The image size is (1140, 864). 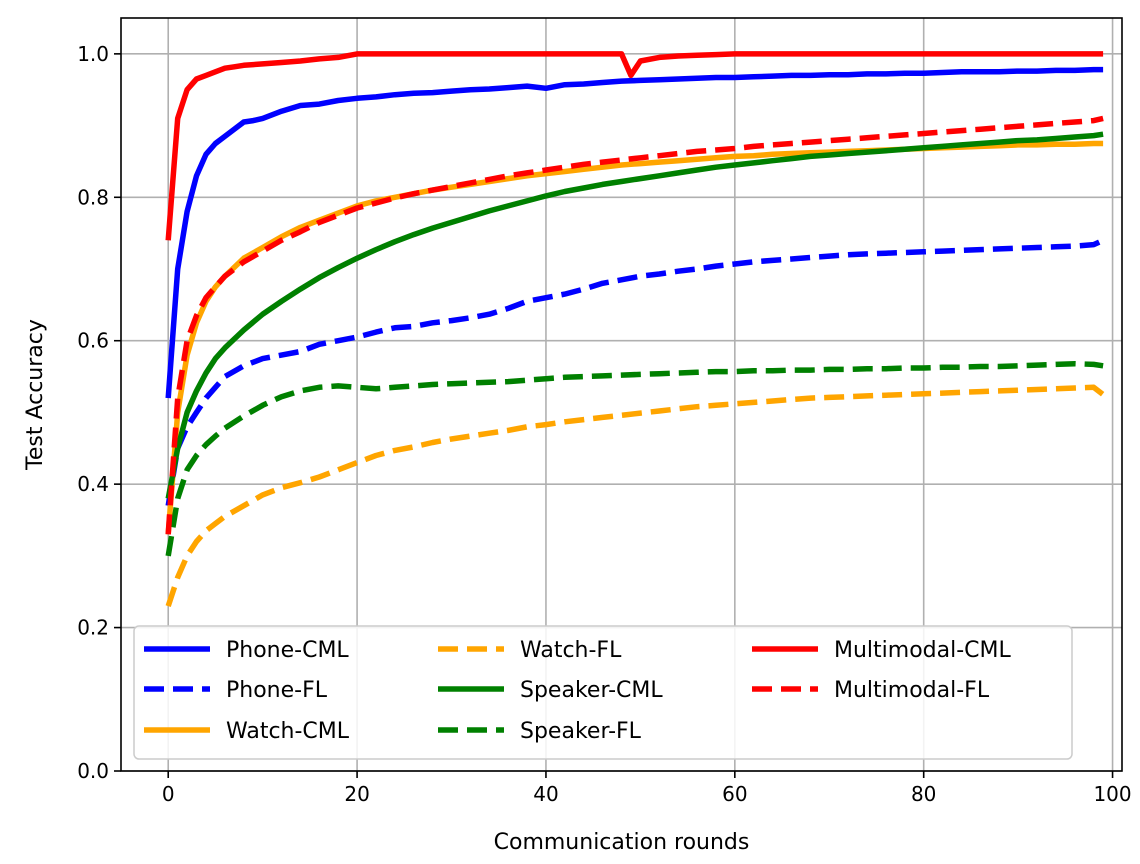 What do you see at coordinates (622, 842) in the screenshot?
I see `x-axis-label: Communication rounds` at bounding box center [622, 842].